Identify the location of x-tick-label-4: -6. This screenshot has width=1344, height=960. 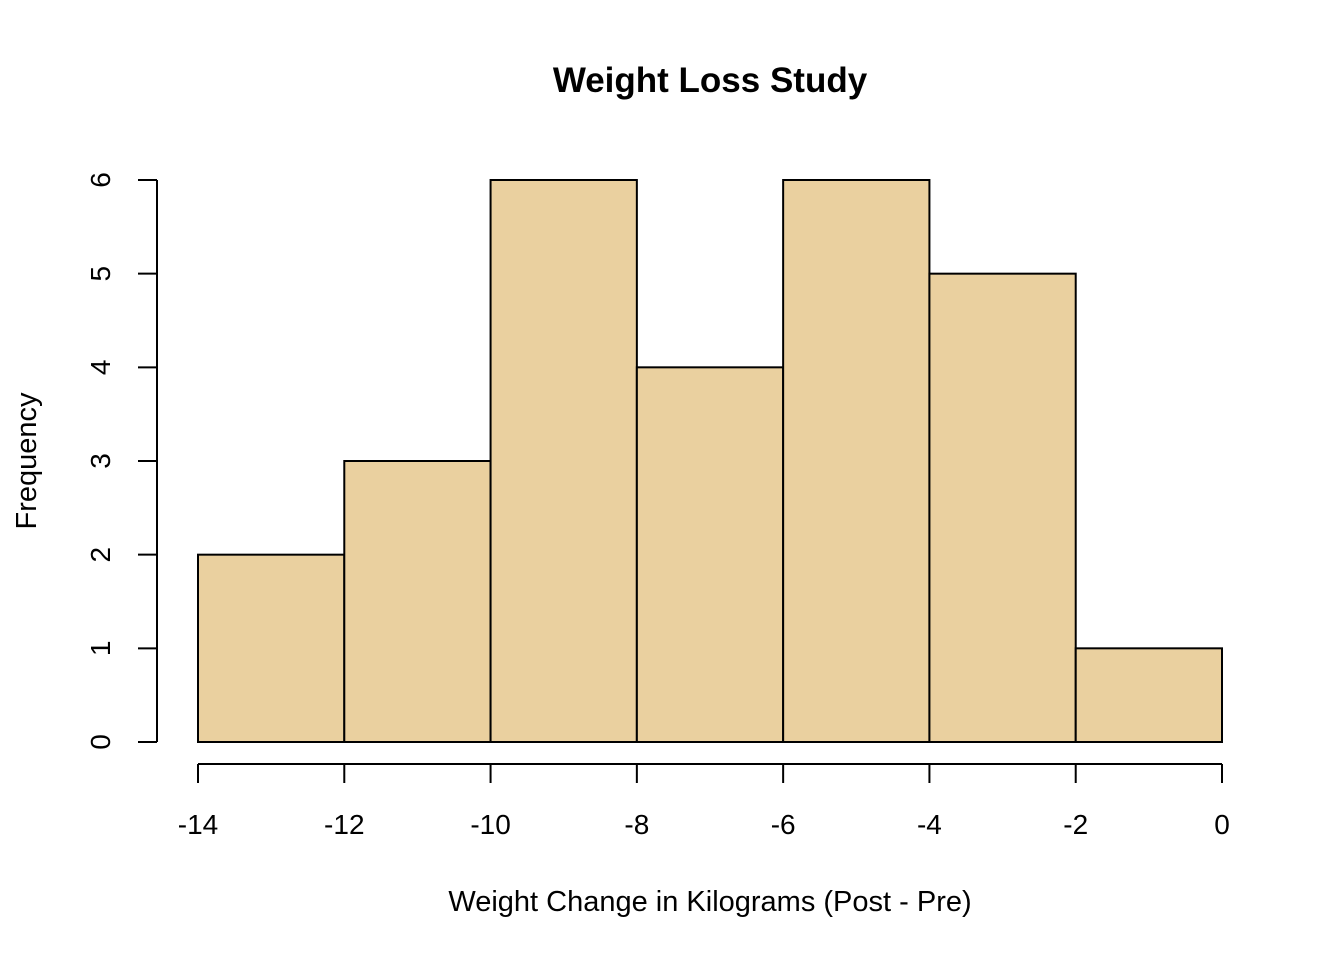
(783, 824).